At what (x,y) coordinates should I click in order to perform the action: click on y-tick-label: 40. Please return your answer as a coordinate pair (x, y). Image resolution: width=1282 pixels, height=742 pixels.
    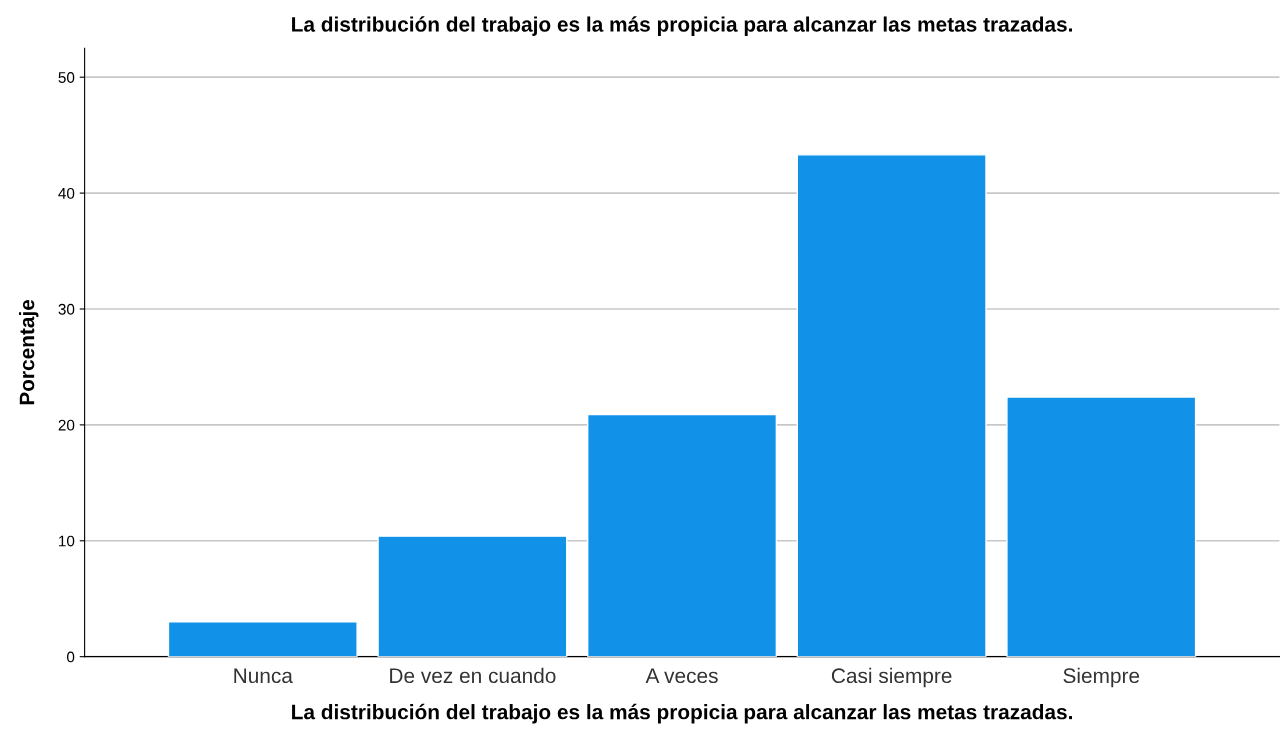
    Looking at the image, I should click on (66, 193).